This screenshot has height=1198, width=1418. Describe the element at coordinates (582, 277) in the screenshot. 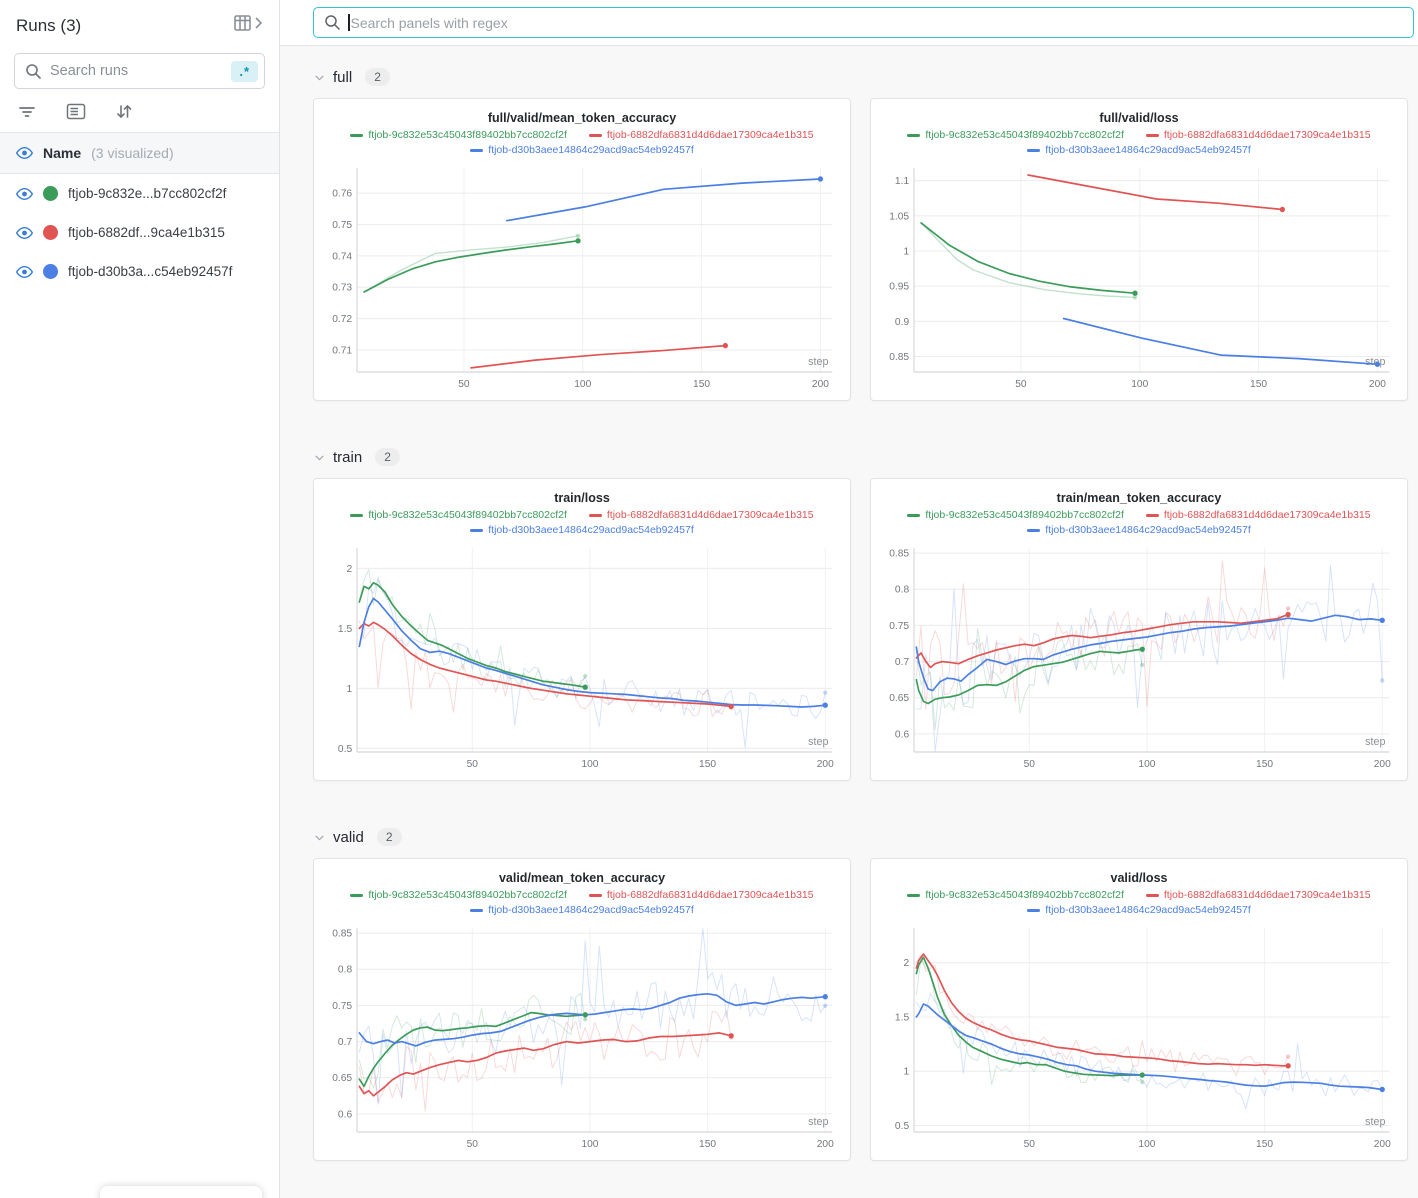

I see `chart-canvas: 0.71 0.72 0.73 0.74 0.75 0.76 50 100 150 200 step` at that location.